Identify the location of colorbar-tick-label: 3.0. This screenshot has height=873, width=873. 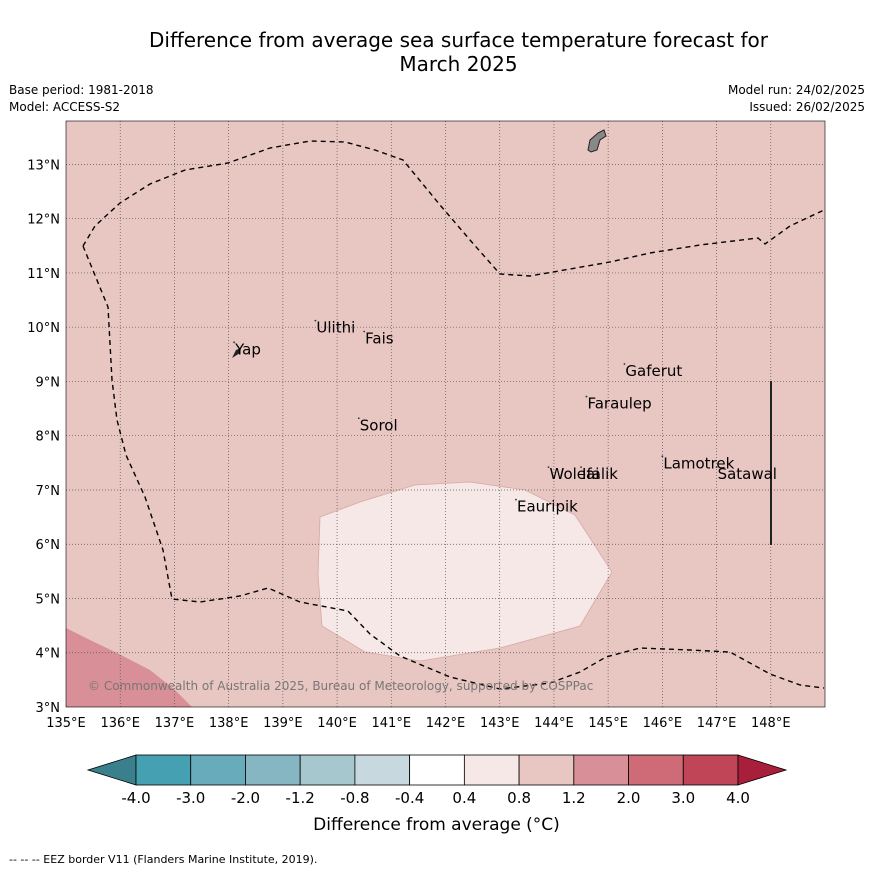
(683, 798).